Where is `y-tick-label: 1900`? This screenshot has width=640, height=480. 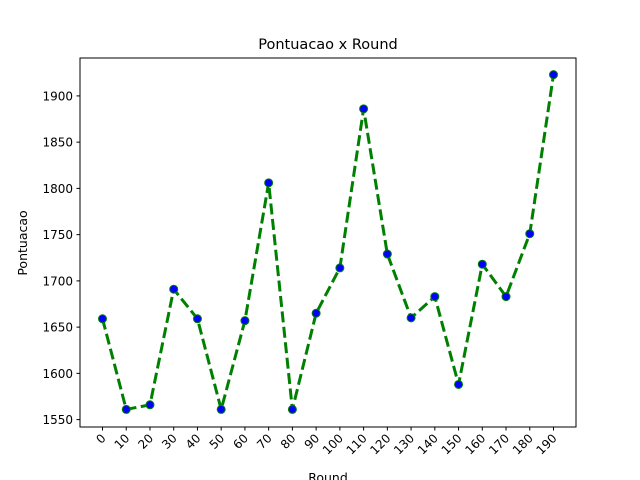
y-tick-label: 1900 is located at coordinates (57, 96).